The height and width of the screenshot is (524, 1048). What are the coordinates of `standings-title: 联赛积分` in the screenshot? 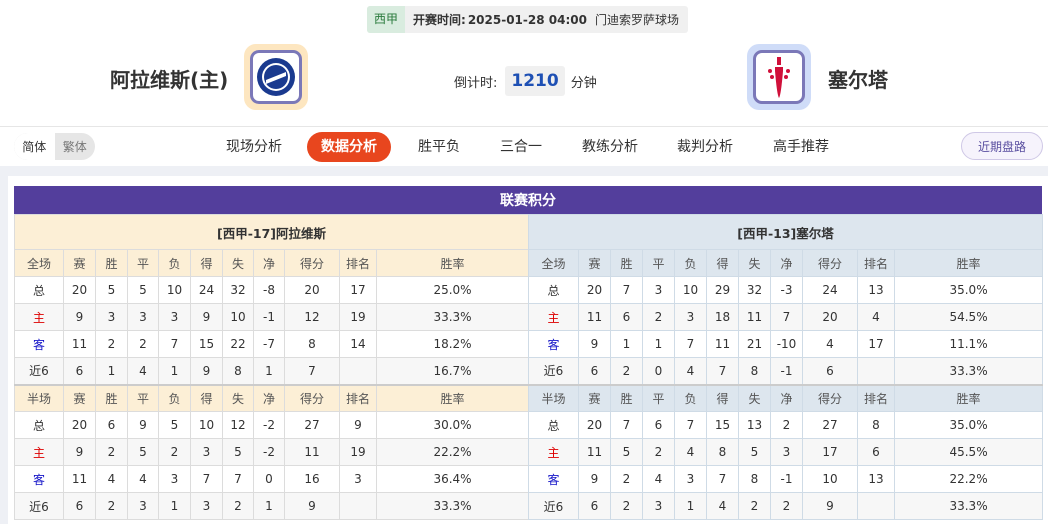 It's located at (528, 200).